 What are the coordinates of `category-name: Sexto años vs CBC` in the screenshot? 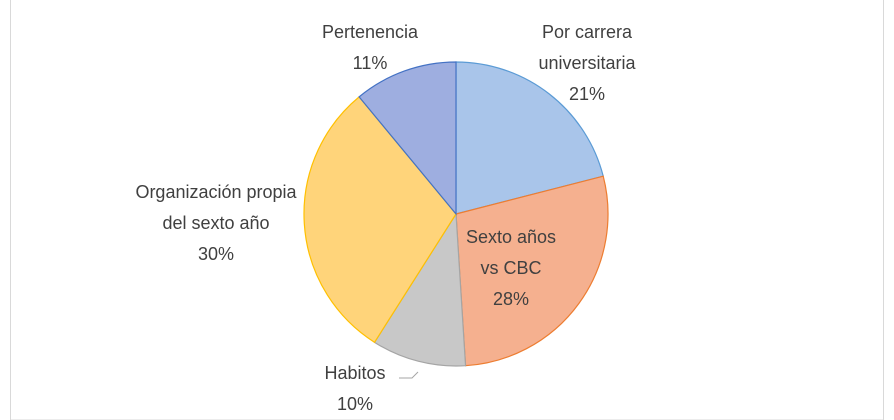 It's located at (511, 252).